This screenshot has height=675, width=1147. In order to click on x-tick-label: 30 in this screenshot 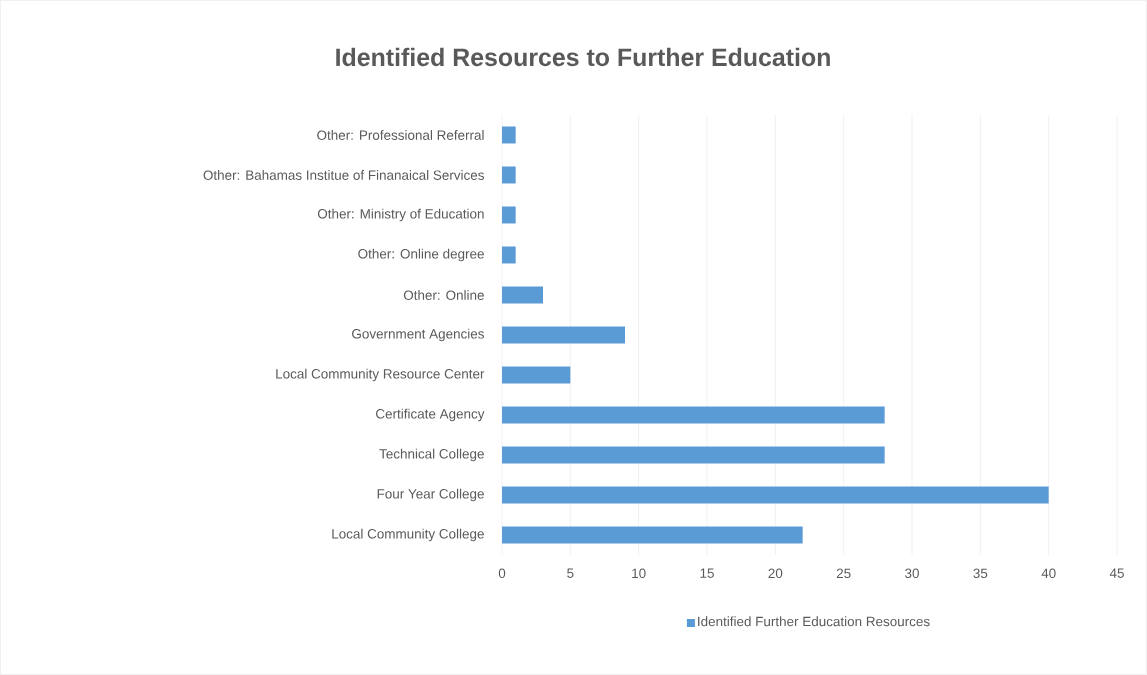, I will do `click(912, 573)`.